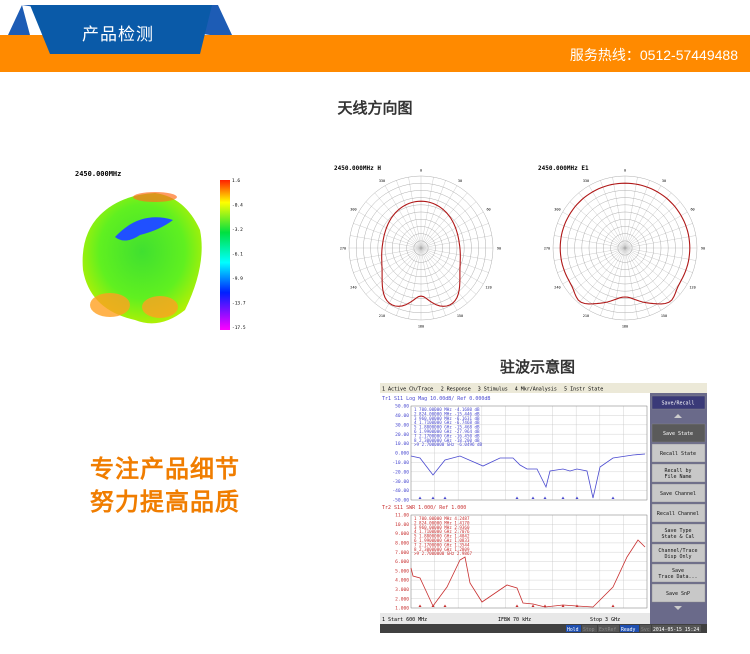  What do you see at coordinates (165, 468) in the screenshot?
I see `slogan-line-1: 专注产品细节` at bounding box center [165, 468].